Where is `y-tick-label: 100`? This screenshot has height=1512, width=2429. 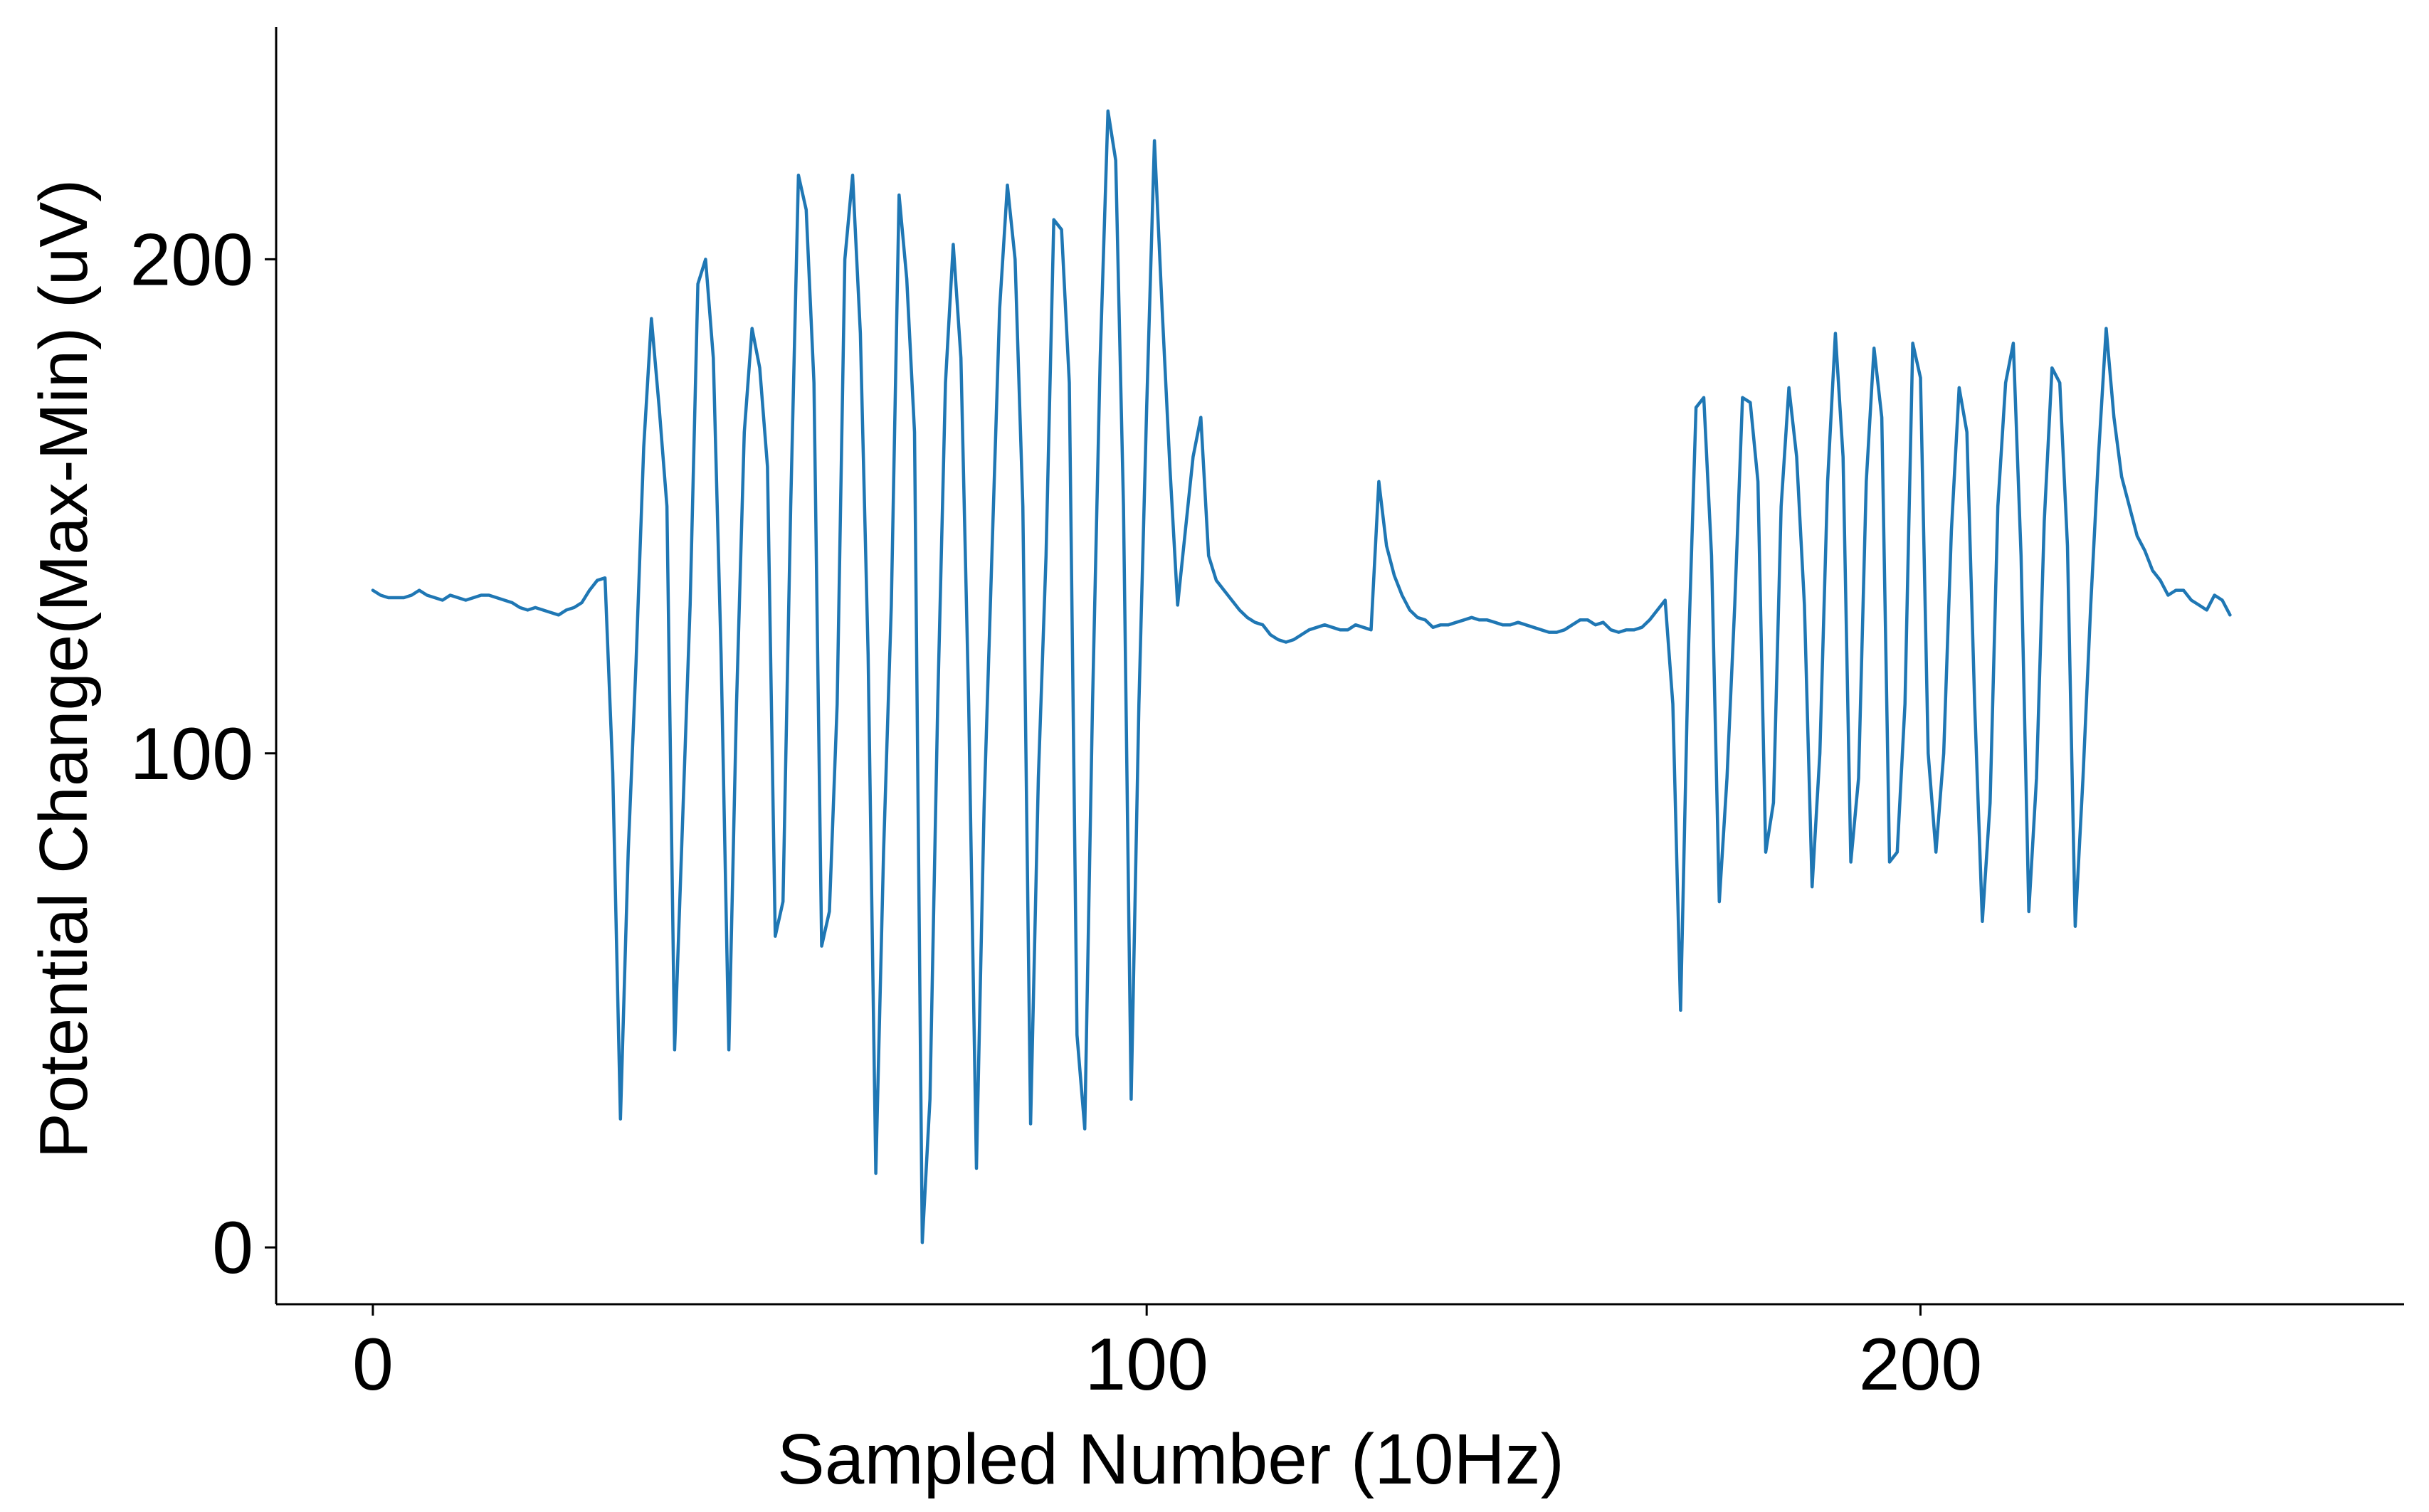
y-tick-label: 100 is located at coordinates (191, 754).